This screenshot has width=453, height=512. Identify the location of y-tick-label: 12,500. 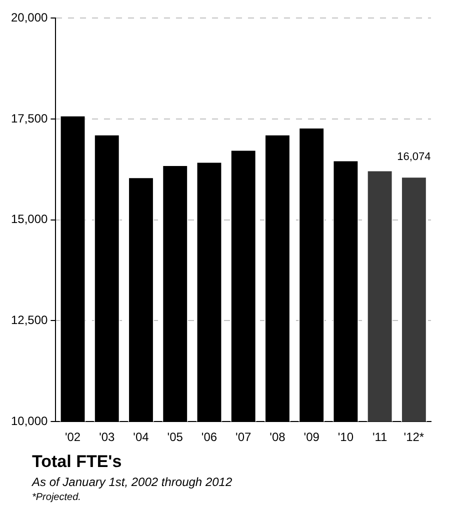
(29, 320).